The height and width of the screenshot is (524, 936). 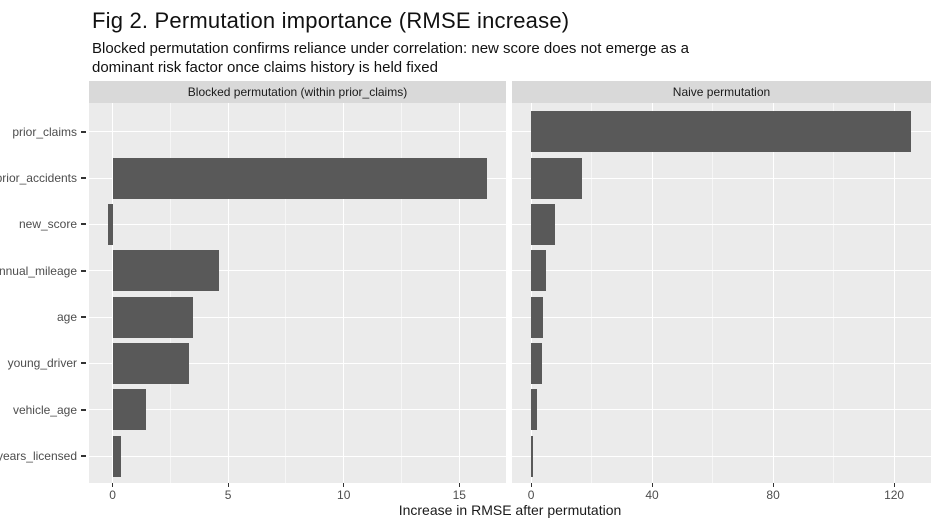 What do you see at coordinates (721, 494) in the screenshot?
I see `x-axis-naive: 0 40 80 120` at bounding box center [721, 494].